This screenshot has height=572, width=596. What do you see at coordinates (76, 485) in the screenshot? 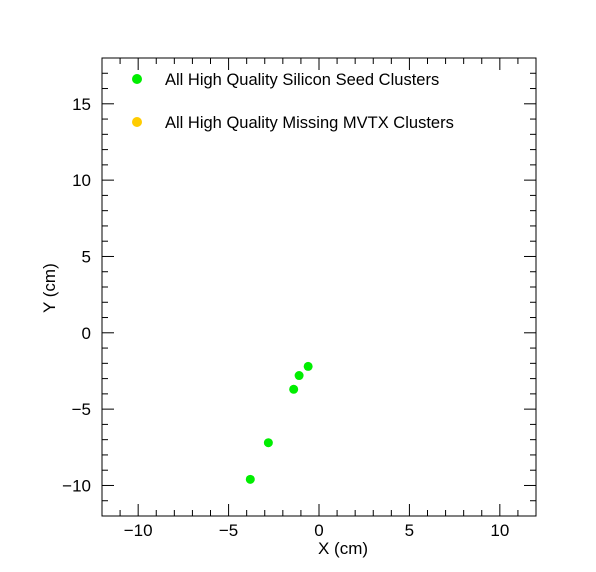
I see `y-tick-label: −10` at bounding box center [76, 485].